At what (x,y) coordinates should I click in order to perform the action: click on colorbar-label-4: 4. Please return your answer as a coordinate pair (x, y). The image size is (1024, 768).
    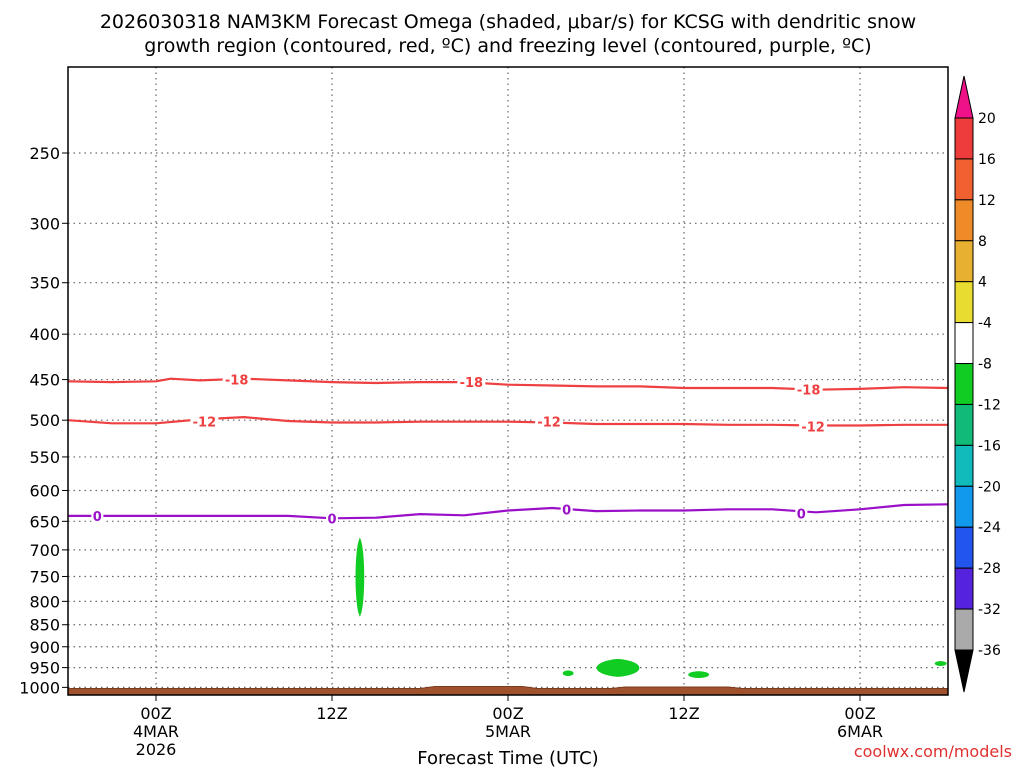
    Looking at the image, I should click on (982, 283).